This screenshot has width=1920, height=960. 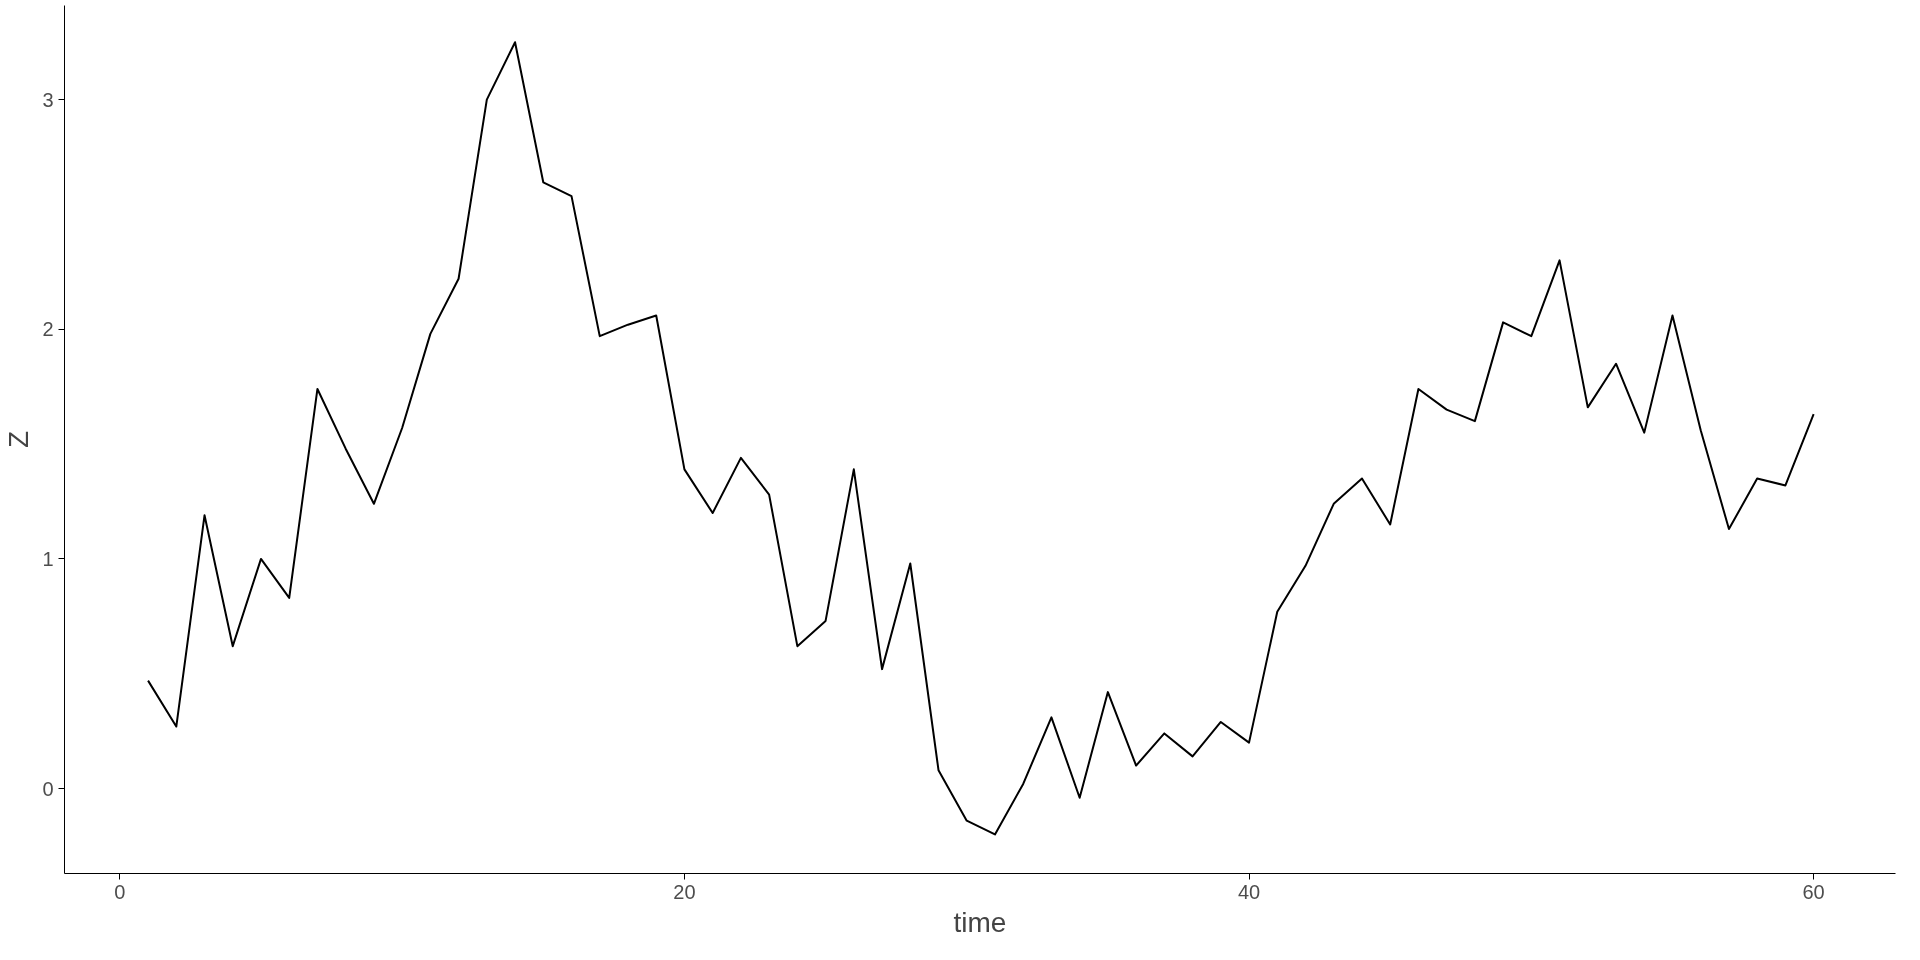 I want to click on y-tick-label: 1, so click(x=48, y=558).